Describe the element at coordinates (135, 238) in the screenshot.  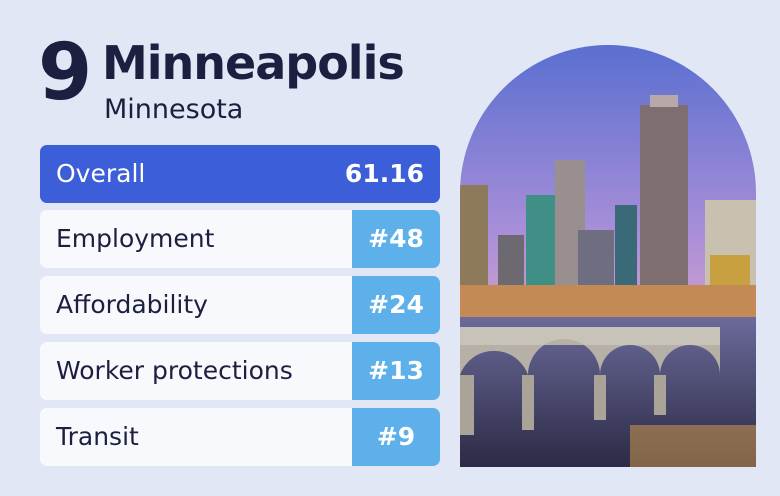
I see `category-label: Employment` at that location.